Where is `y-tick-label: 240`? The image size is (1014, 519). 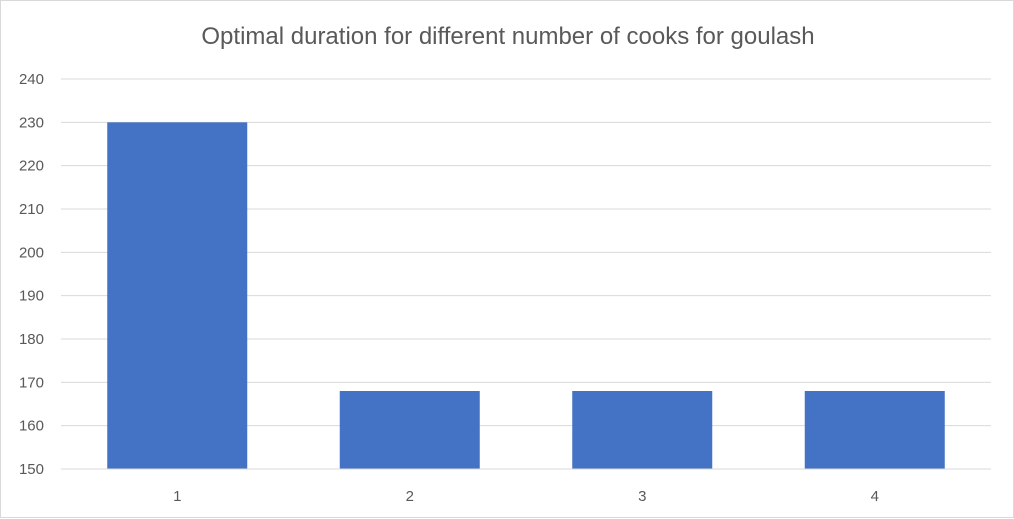
y-tick-label: 240 is located at coordinates (31, 79).